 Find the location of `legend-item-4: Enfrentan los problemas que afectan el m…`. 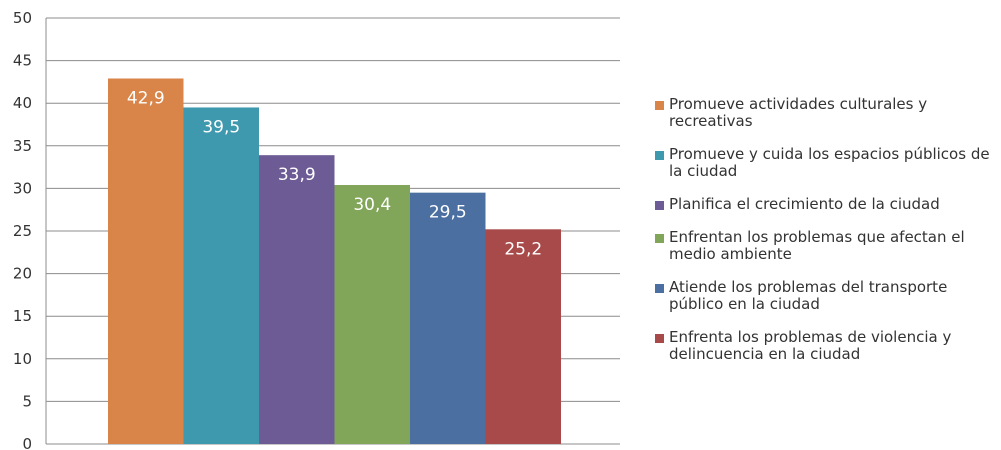

legend-item-4: Enfrentan los problemas que afectan el m… is located at coordinates (825, 246).